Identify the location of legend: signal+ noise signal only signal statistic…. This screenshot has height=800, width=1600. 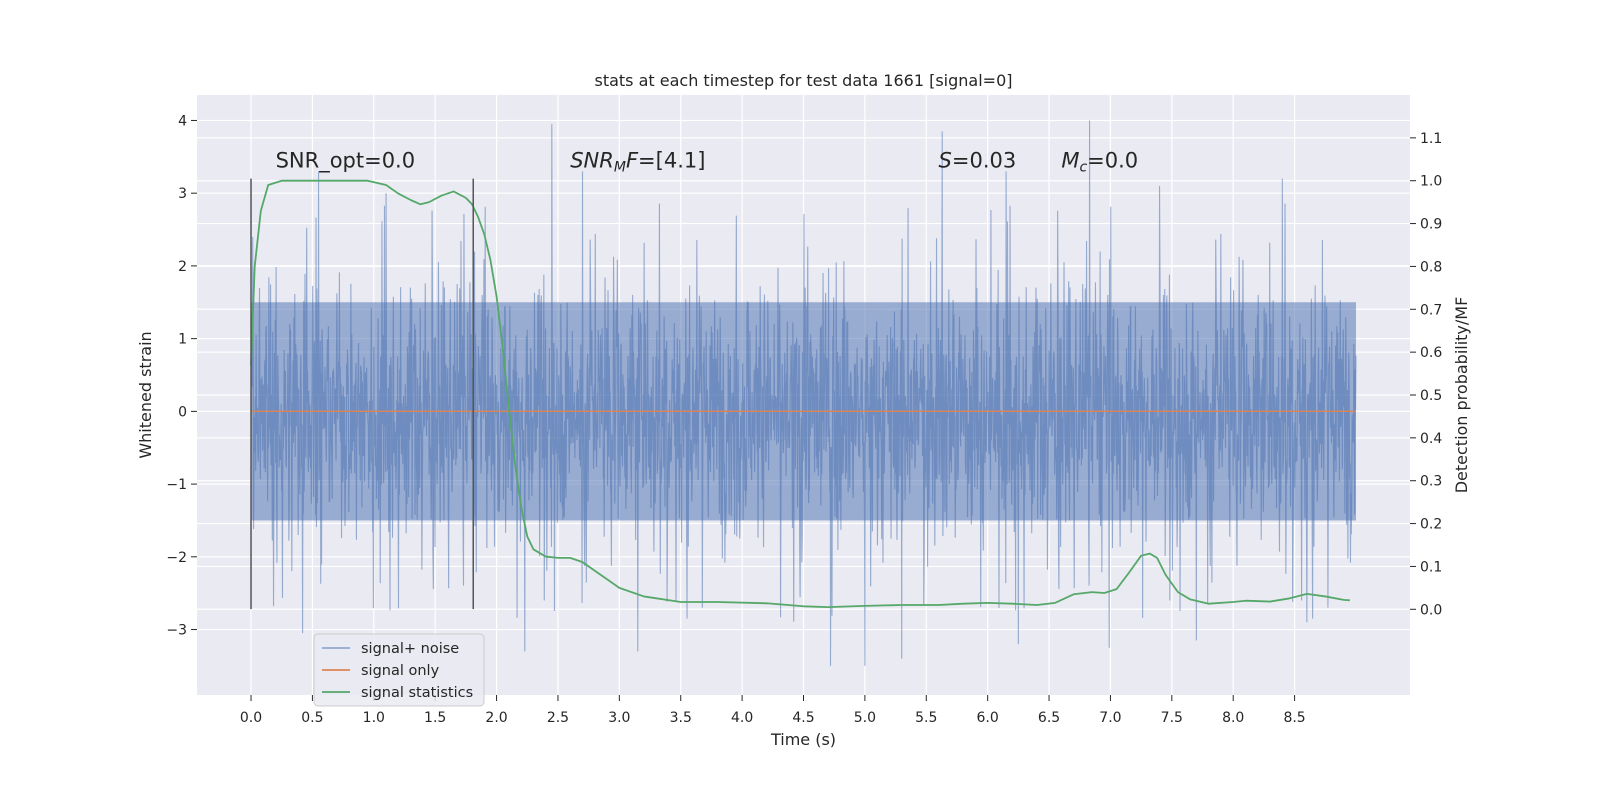
(399, 670).